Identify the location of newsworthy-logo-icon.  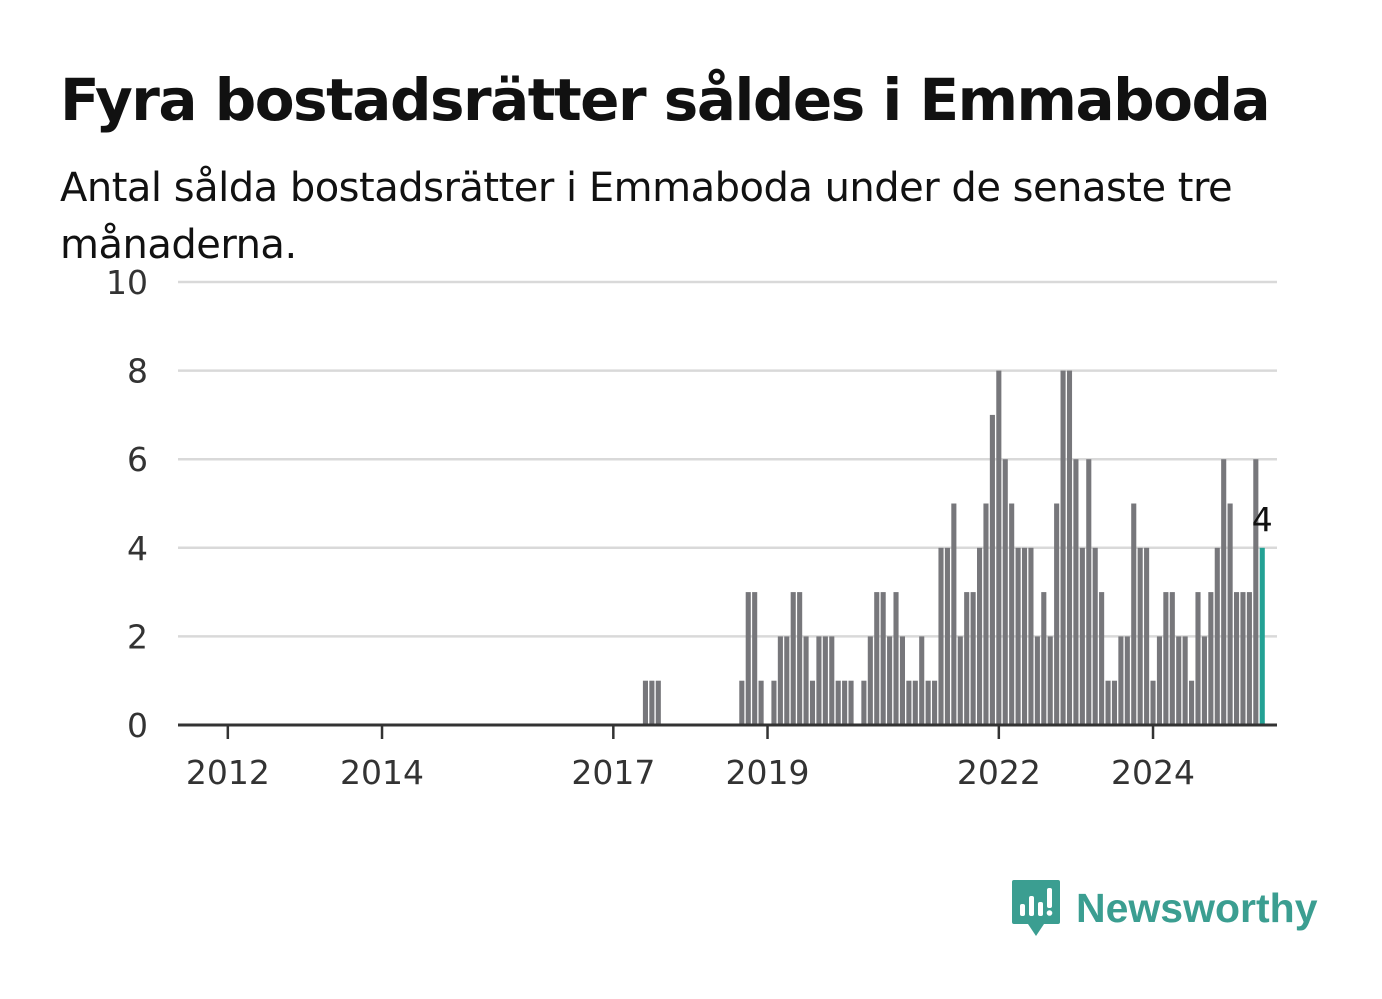
(1036, 908).